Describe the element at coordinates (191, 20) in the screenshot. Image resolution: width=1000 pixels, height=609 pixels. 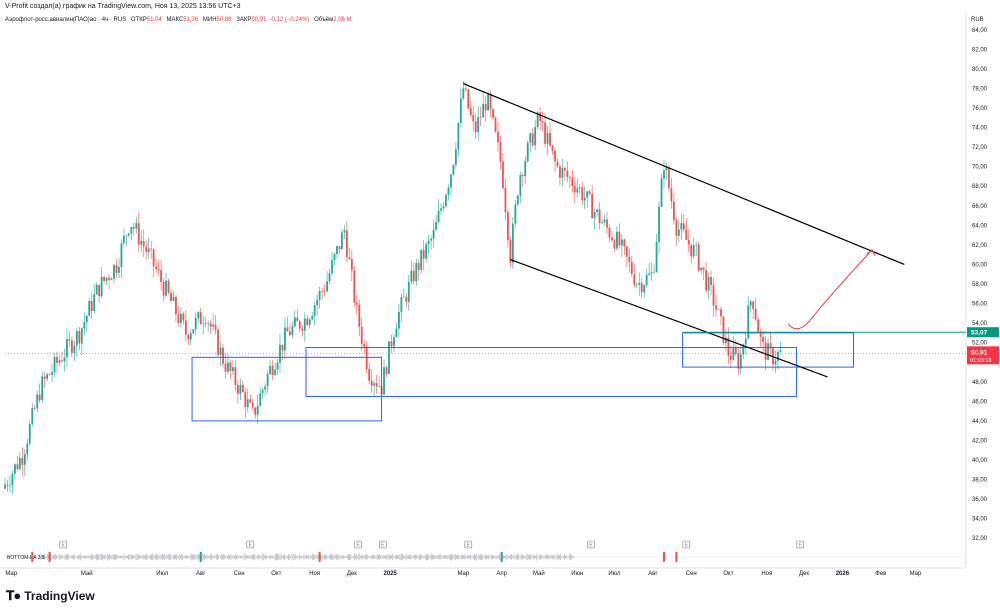
I see `high-value: 51,36` at that location.